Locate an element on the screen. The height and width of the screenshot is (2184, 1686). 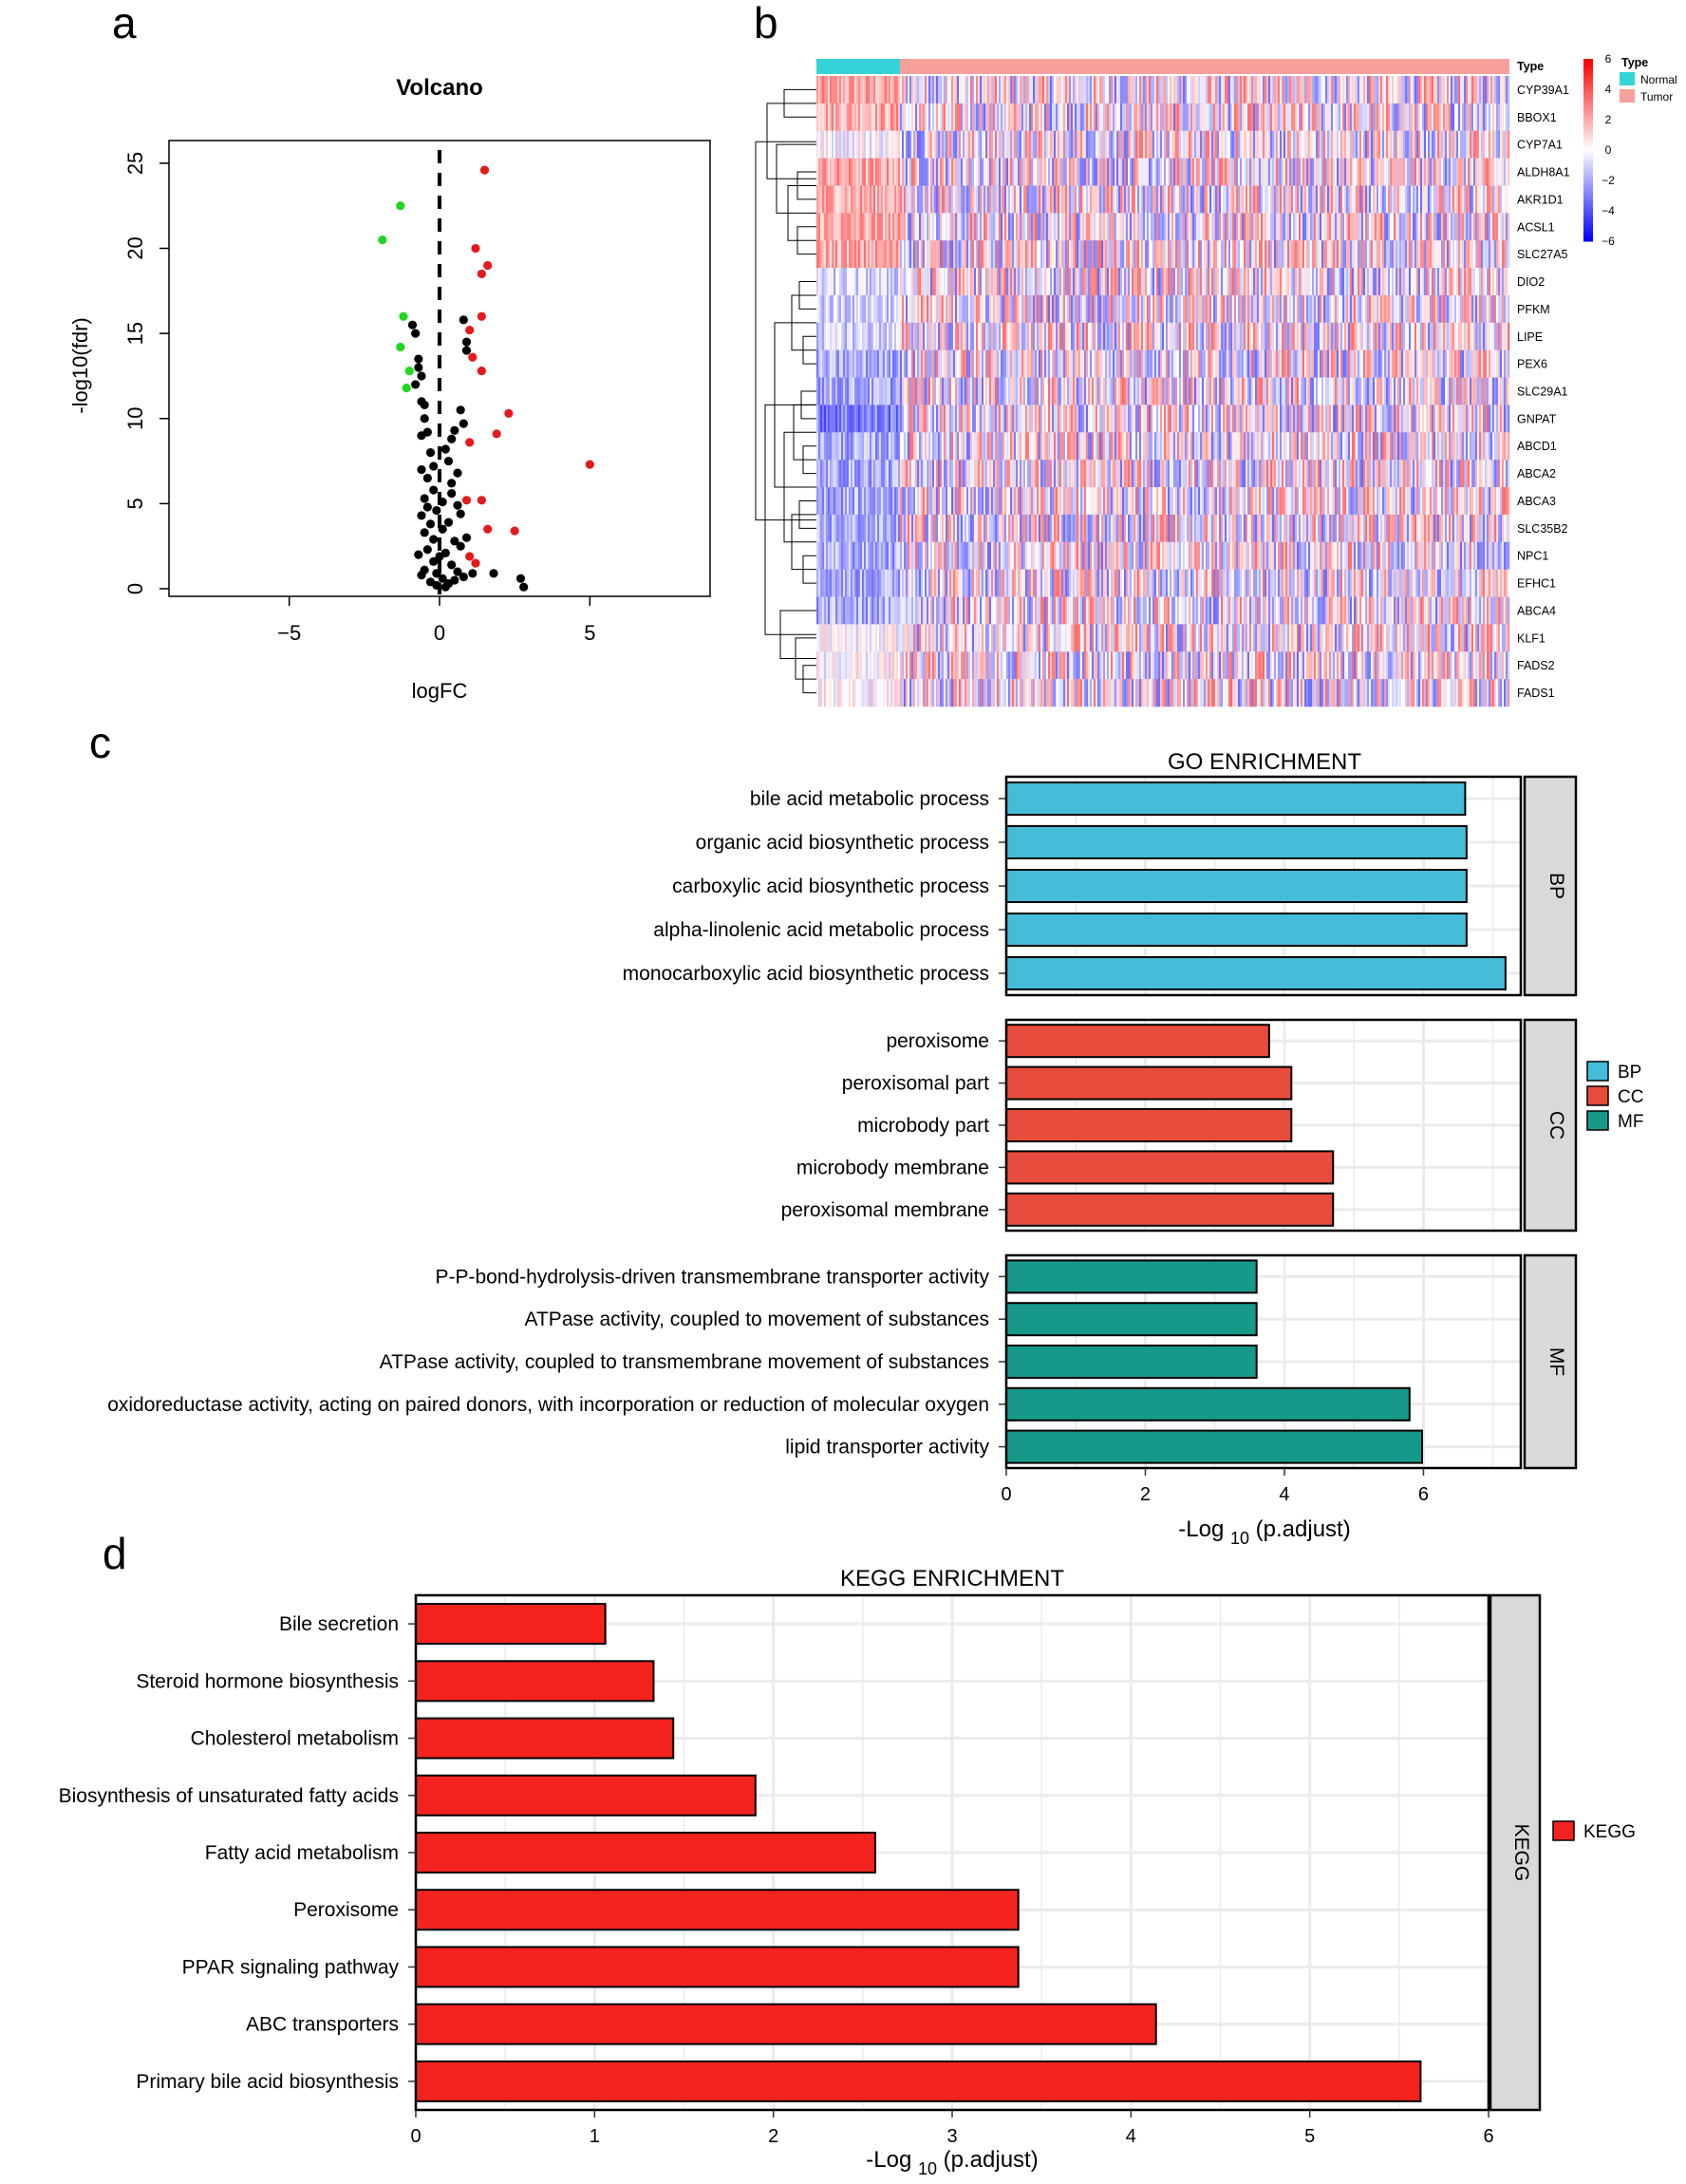
volcano-x-tick-label: 0 is located at coordinates (439, 633).